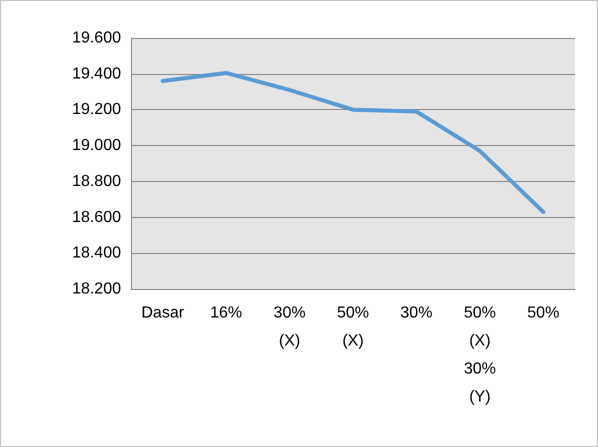 The image size is (598, 447). Describe the element at coordinates (543, 313) in the screenshot. I see `x-tick-label: 50%` at that location.